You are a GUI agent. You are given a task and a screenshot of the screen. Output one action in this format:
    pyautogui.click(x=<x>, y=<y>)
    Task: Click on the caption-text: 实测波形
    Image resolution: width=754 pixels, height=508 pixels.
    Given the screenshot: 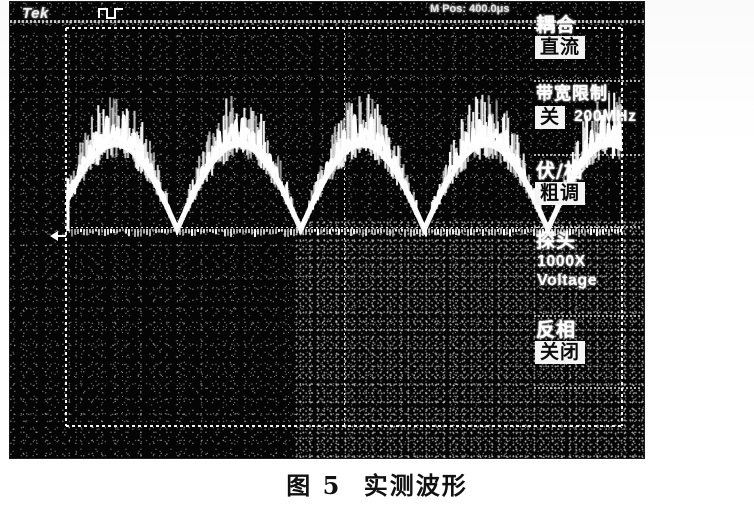 What is the action you would take?
    pyautogui.click(x=415, y=485)
    